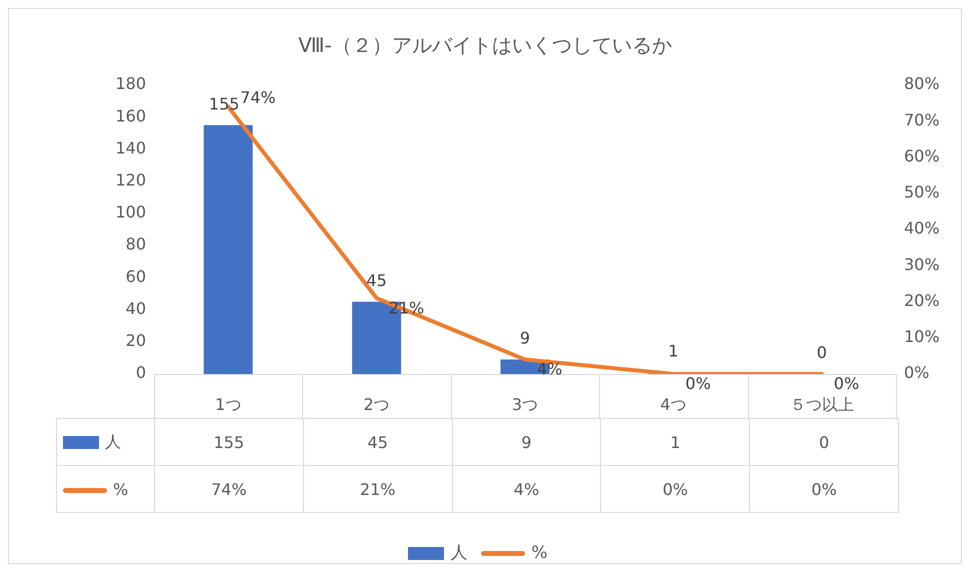 The height and width of the screenshot is (572, 970). Describe the element at coordinates (549, 369) in the screenshot. I see `text: 4%` at that location.